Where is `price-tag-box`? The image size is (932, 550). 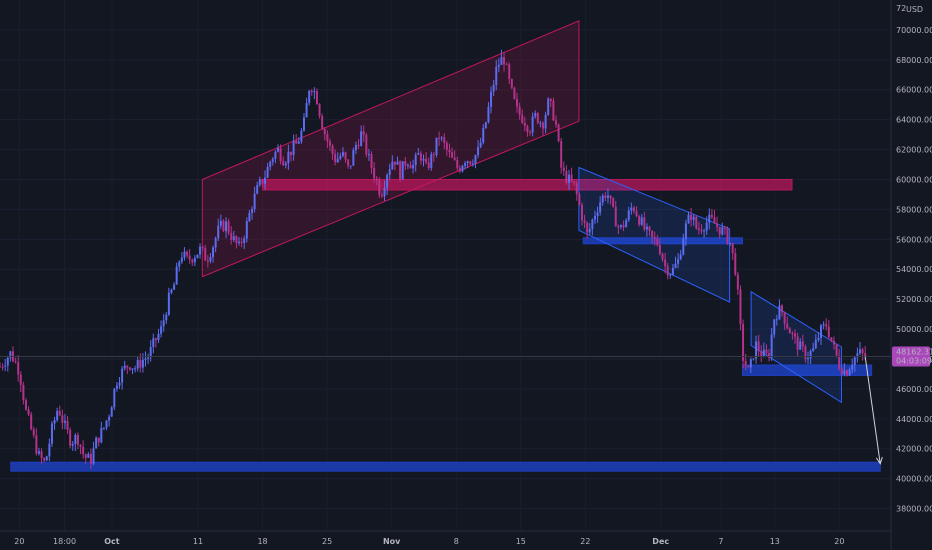
price-tag-box is located at coordinates (911, 356).